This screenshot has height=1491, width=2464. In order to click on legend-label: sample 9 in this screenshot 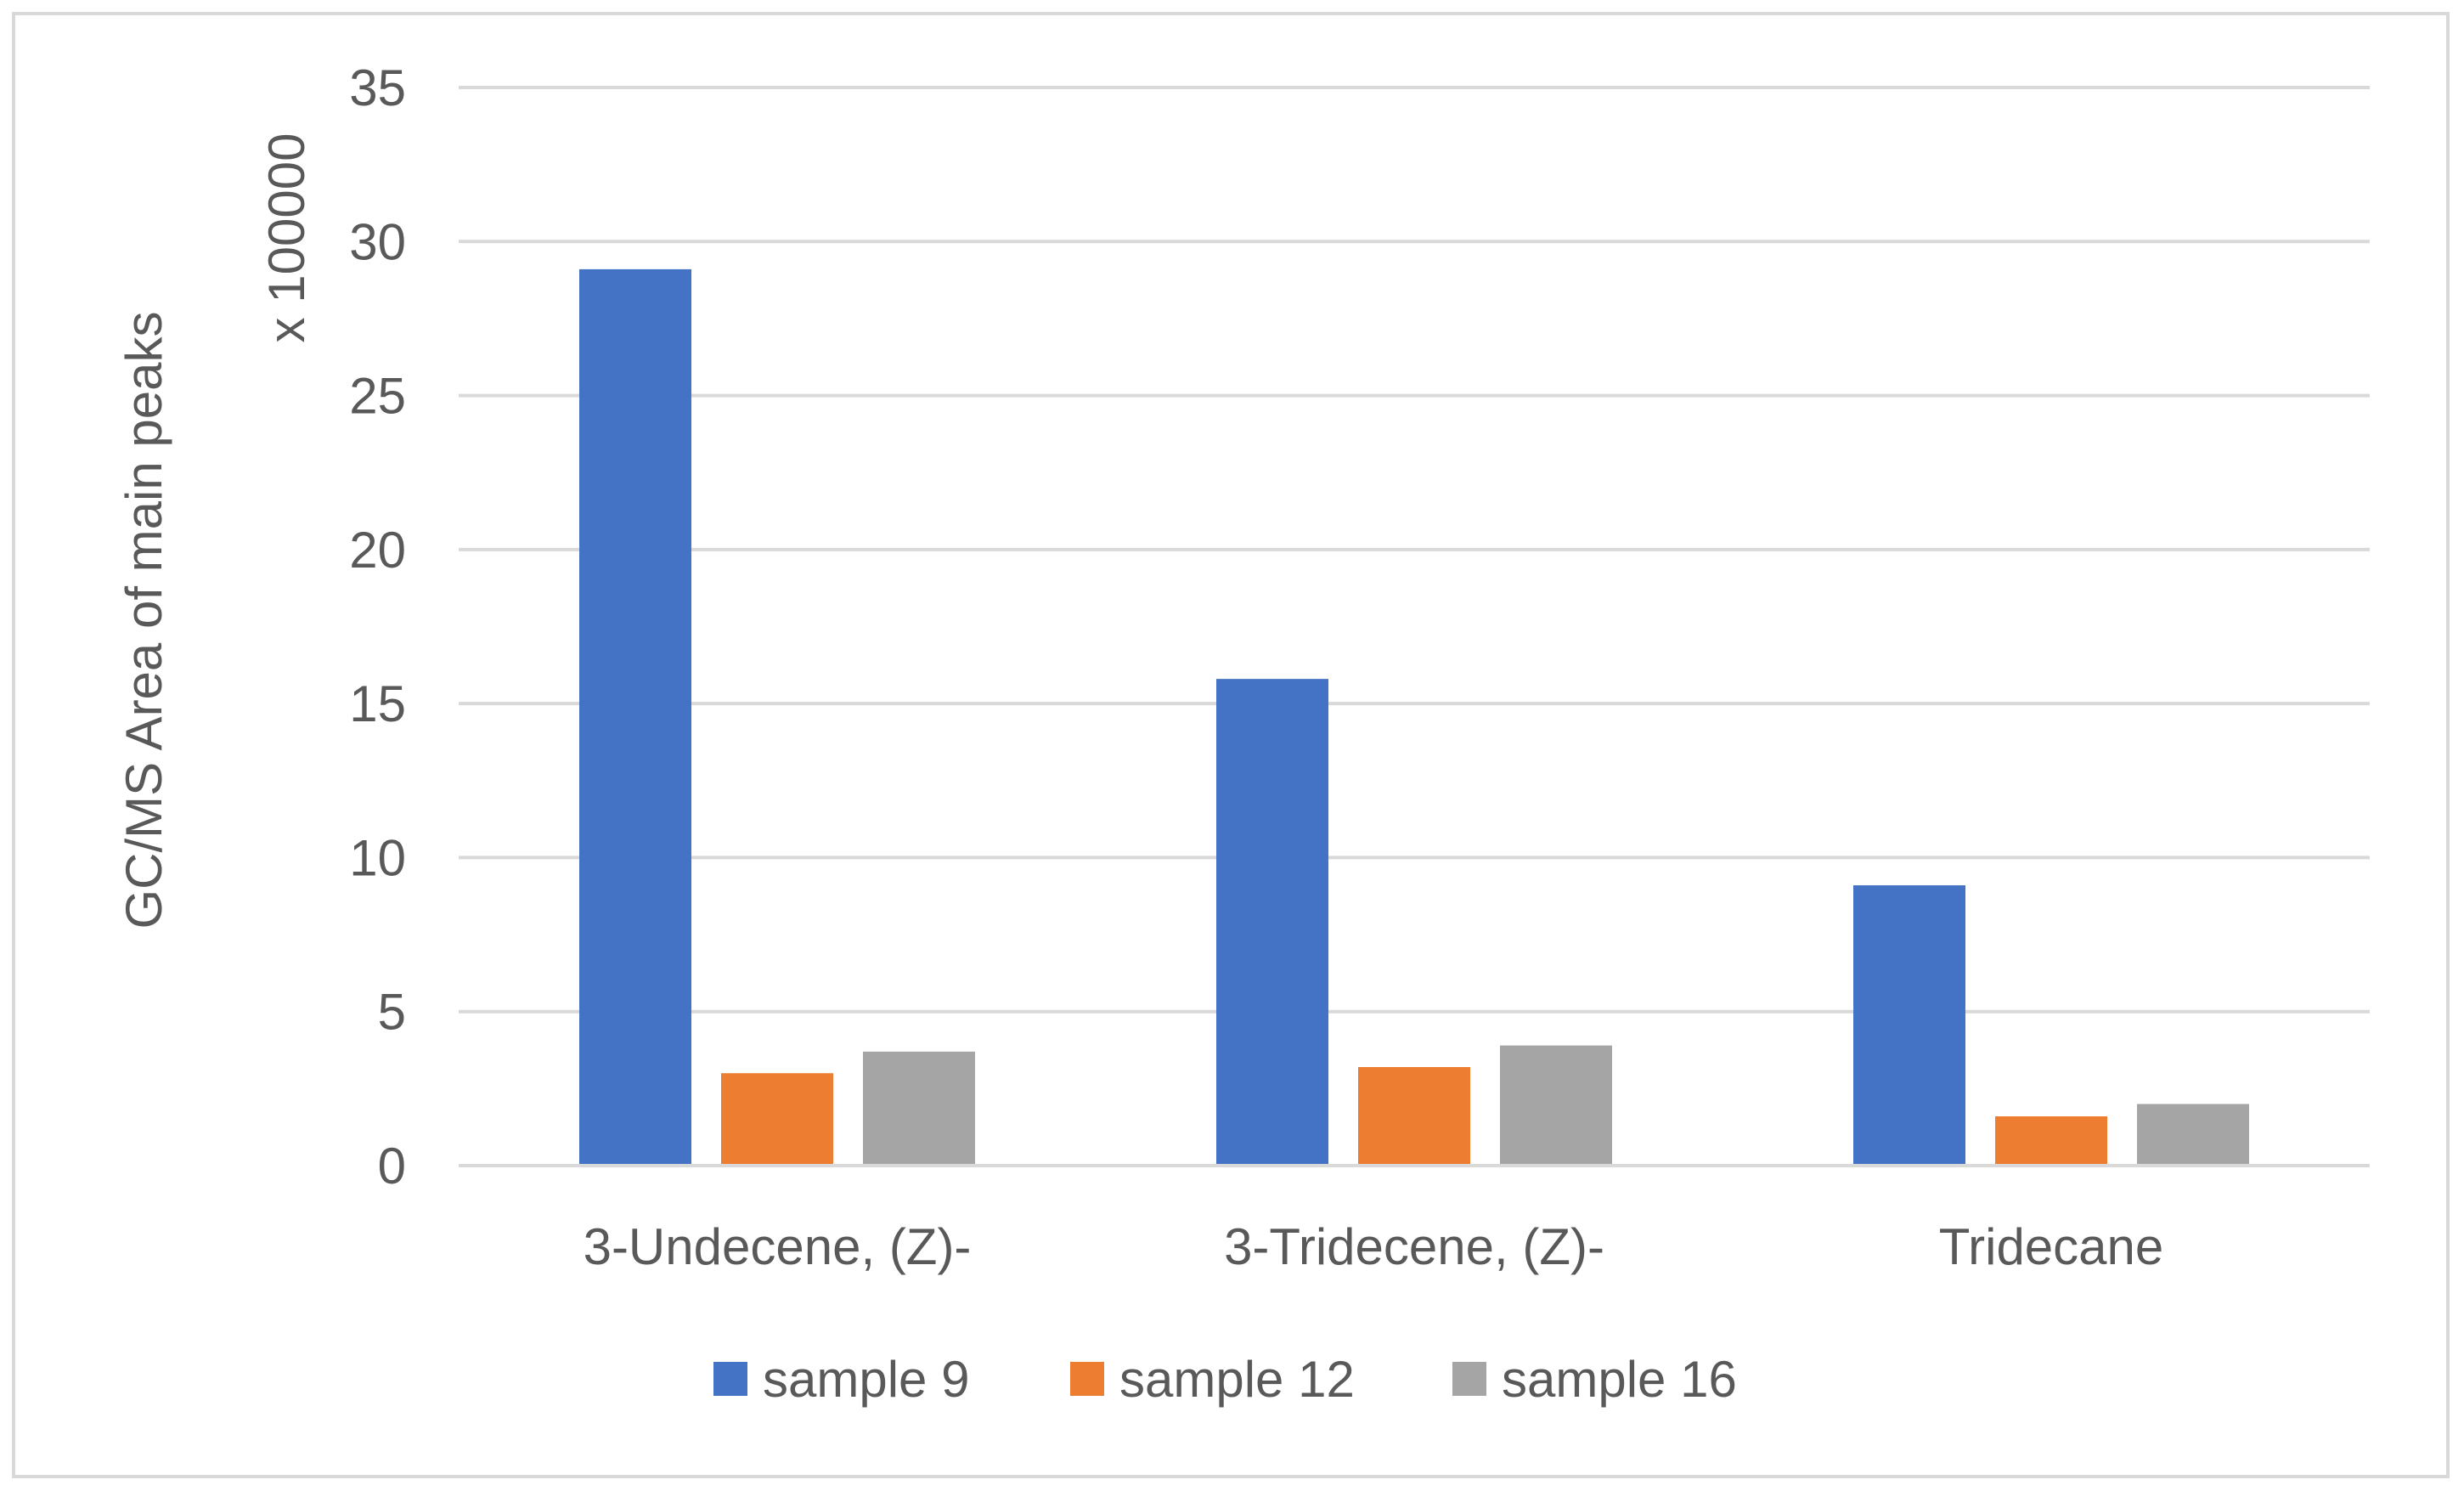, I will do `click(866, 1379)`.